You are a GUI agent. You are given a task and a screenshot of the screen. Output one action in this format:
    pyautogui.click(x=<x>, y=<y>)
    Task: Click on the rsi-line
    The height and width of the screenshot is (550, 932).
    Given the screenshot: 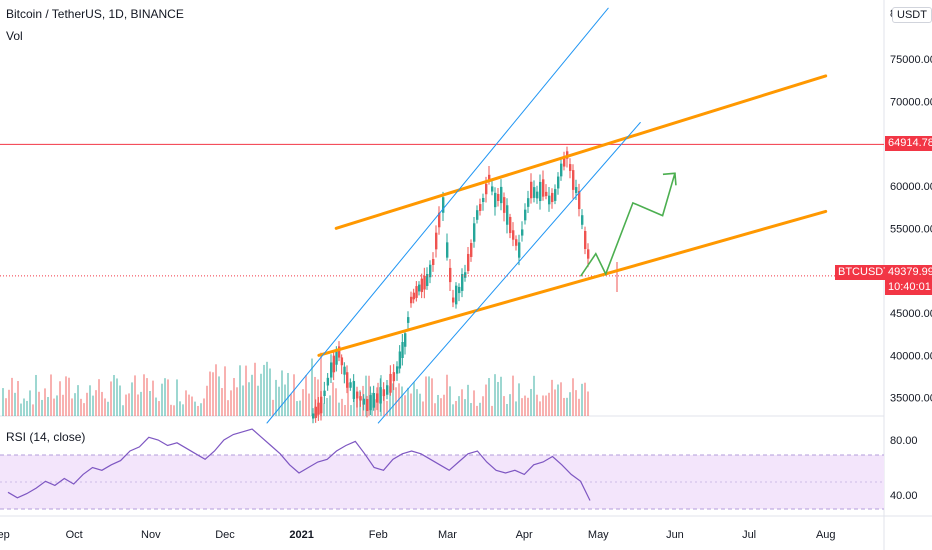 What is the action you would take?
    pyautogui.click(x=299, y=464)
    